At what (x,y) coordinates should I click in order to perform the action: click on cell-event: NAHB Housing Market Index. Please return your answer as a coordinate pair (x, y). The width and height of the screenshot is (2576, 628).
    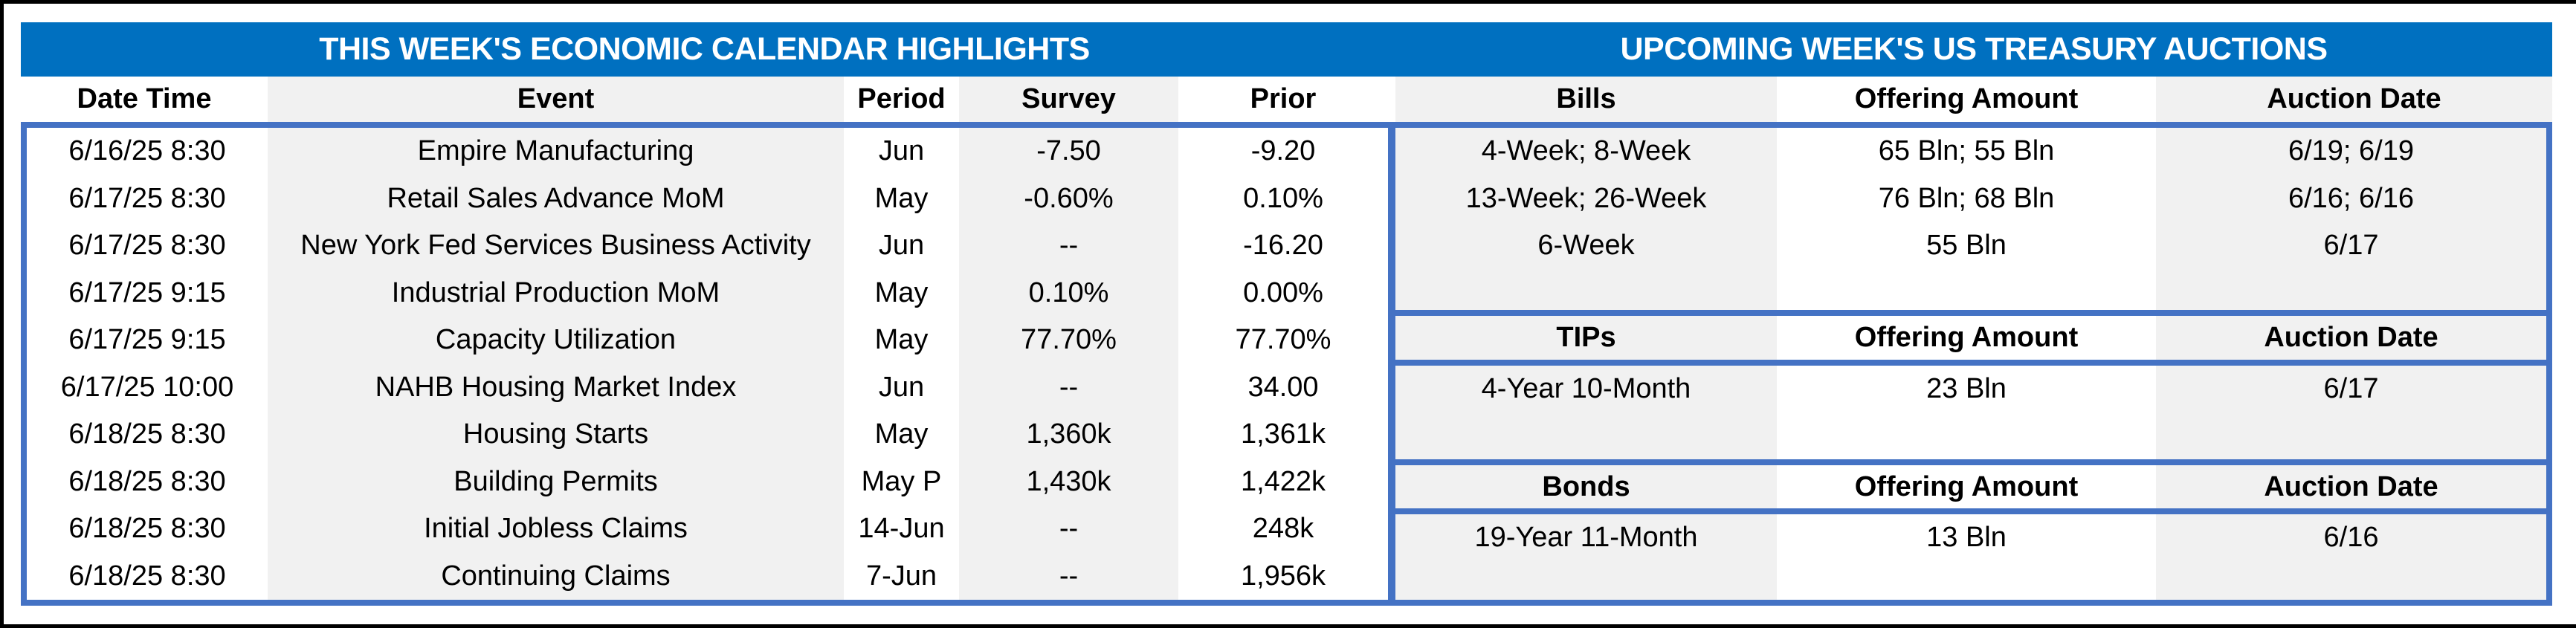
    Looking at the image, I should click on (556, 387).